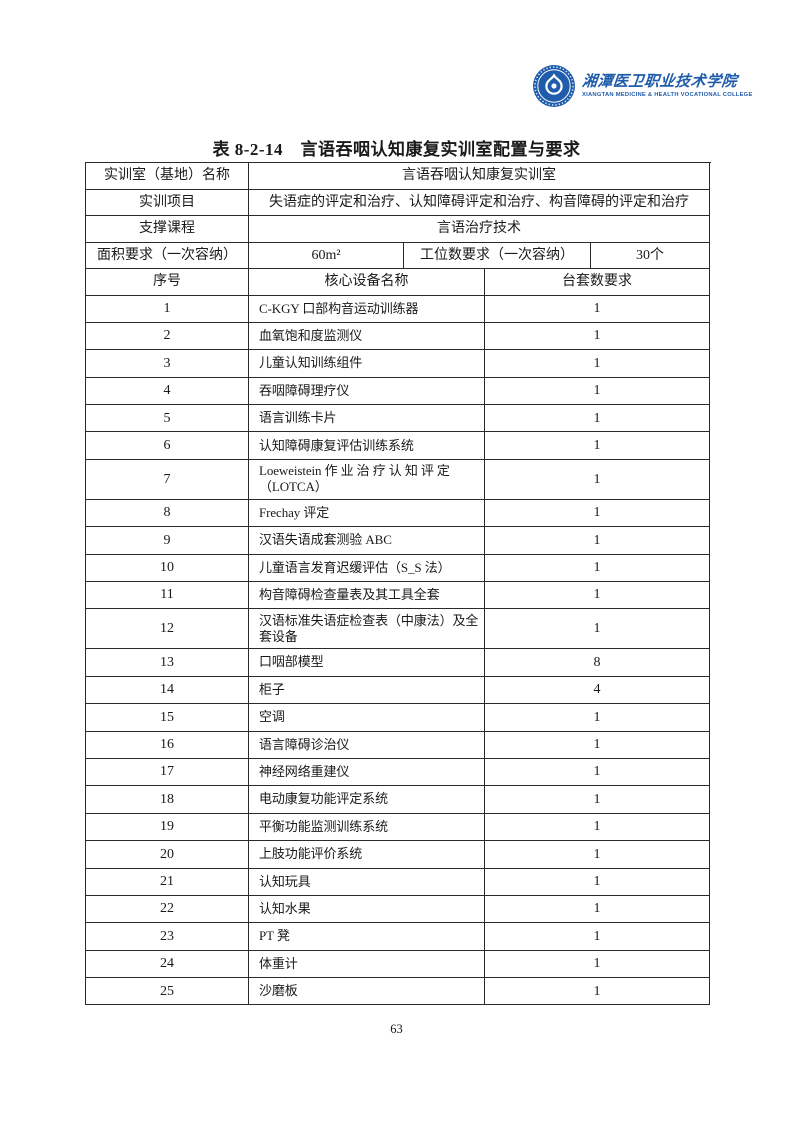 The width and height of the screenshot is (793, 1122). Describe the element at coordinates (398, 772) in the screenshot. I see `equipment-row: 17 神经网络重建仪 1` at that location.